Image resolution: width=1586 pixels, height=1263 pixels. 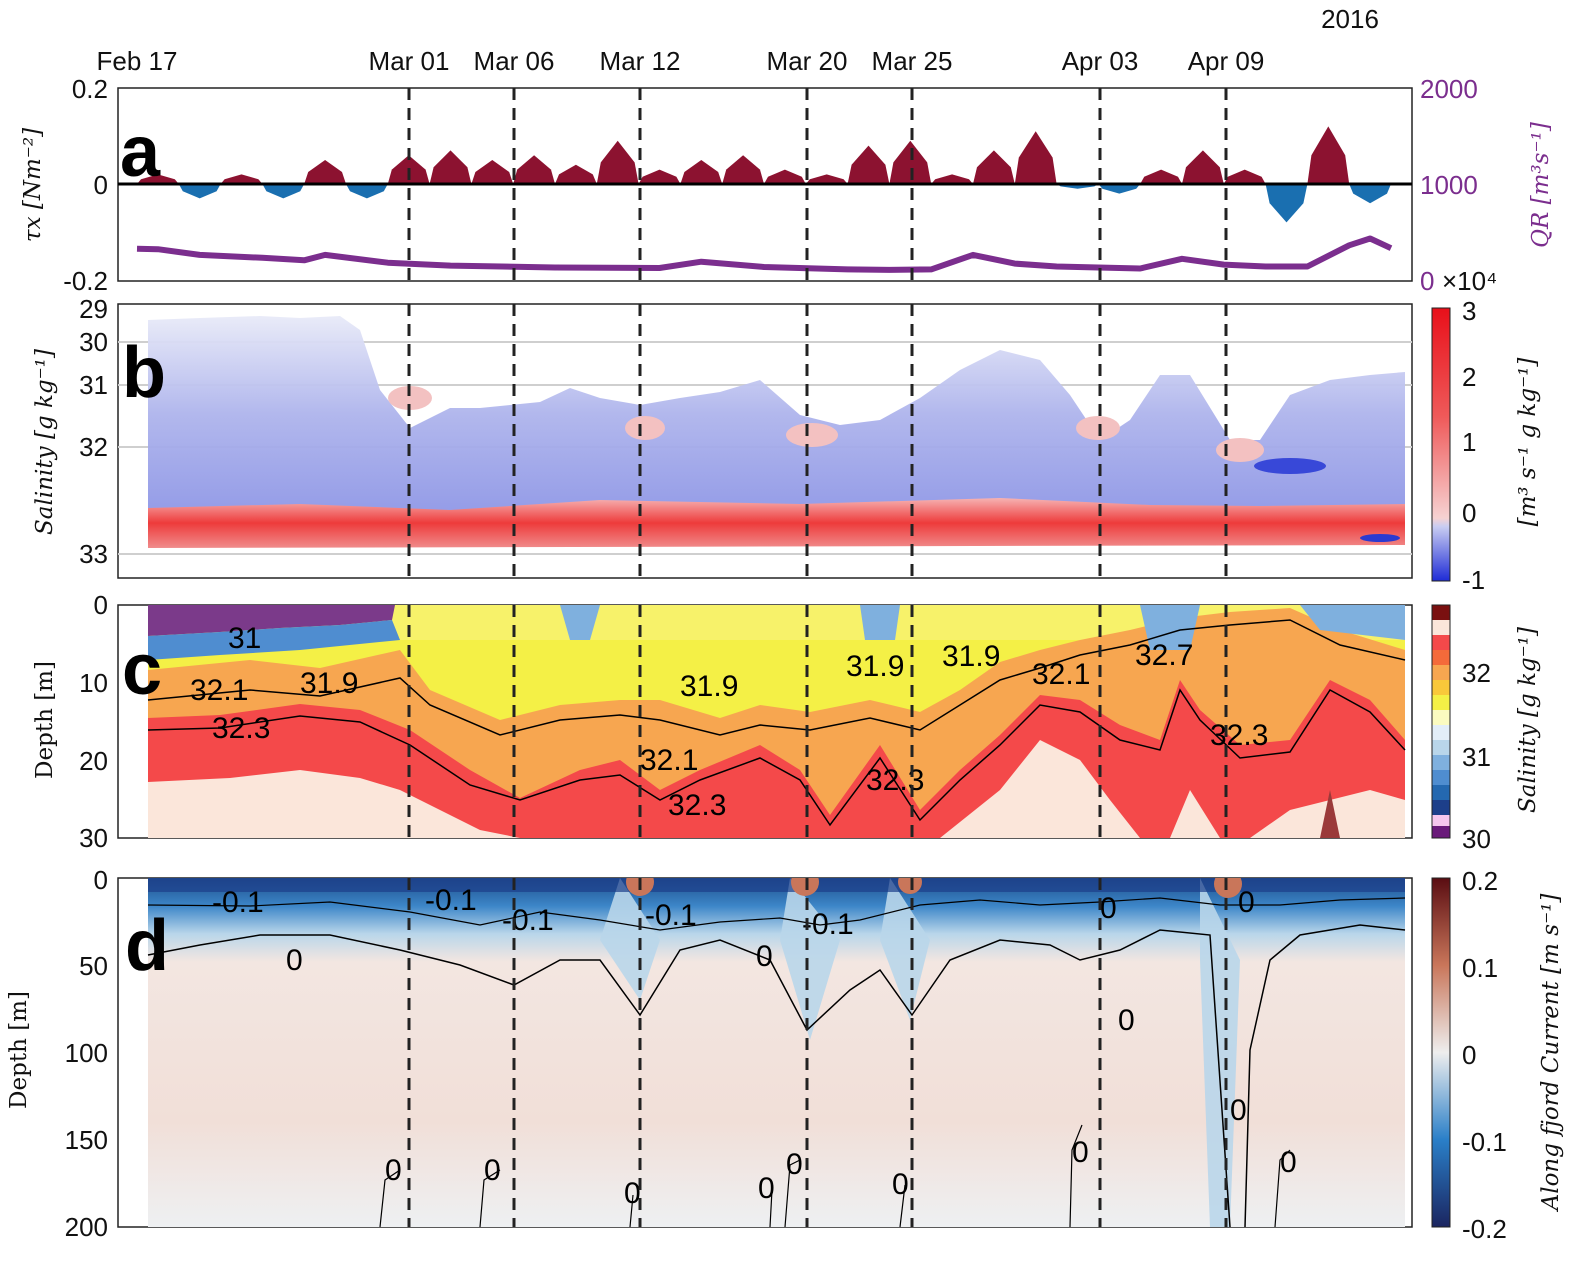 I want to click on ylabel-left: τx [Nm⁻²], so click(x=33, y=185).